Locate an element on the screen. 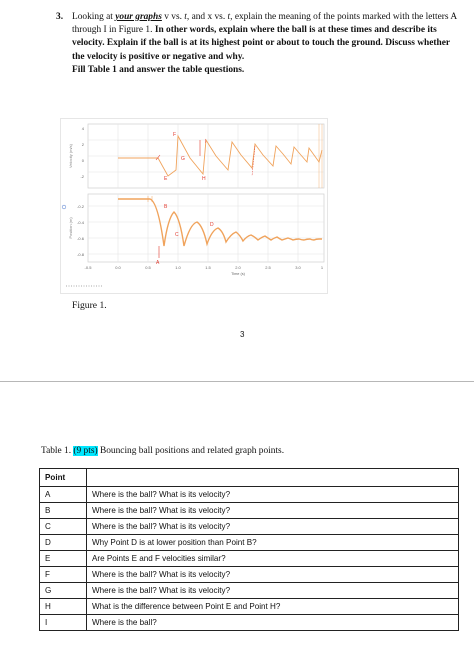 The width and height of the screenshot is (474, 664). position-graph: Position (m) -0.2 -0.4 -0.6 -0.8 B C D A is located at coordinates (196, 229).